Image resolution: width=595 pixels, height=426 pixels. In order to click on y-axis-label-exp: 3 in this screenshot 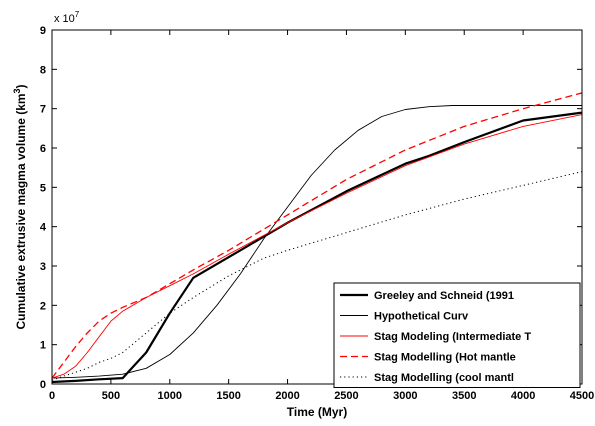, I will do `click(17, 90)`.